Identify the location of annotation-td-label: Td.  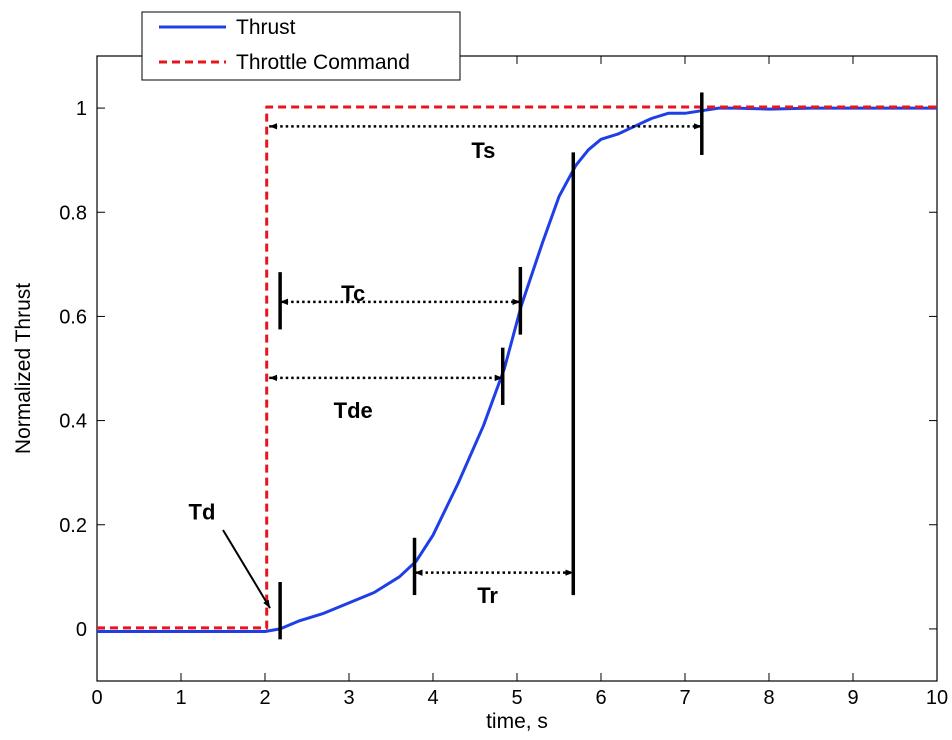
(202, 512).